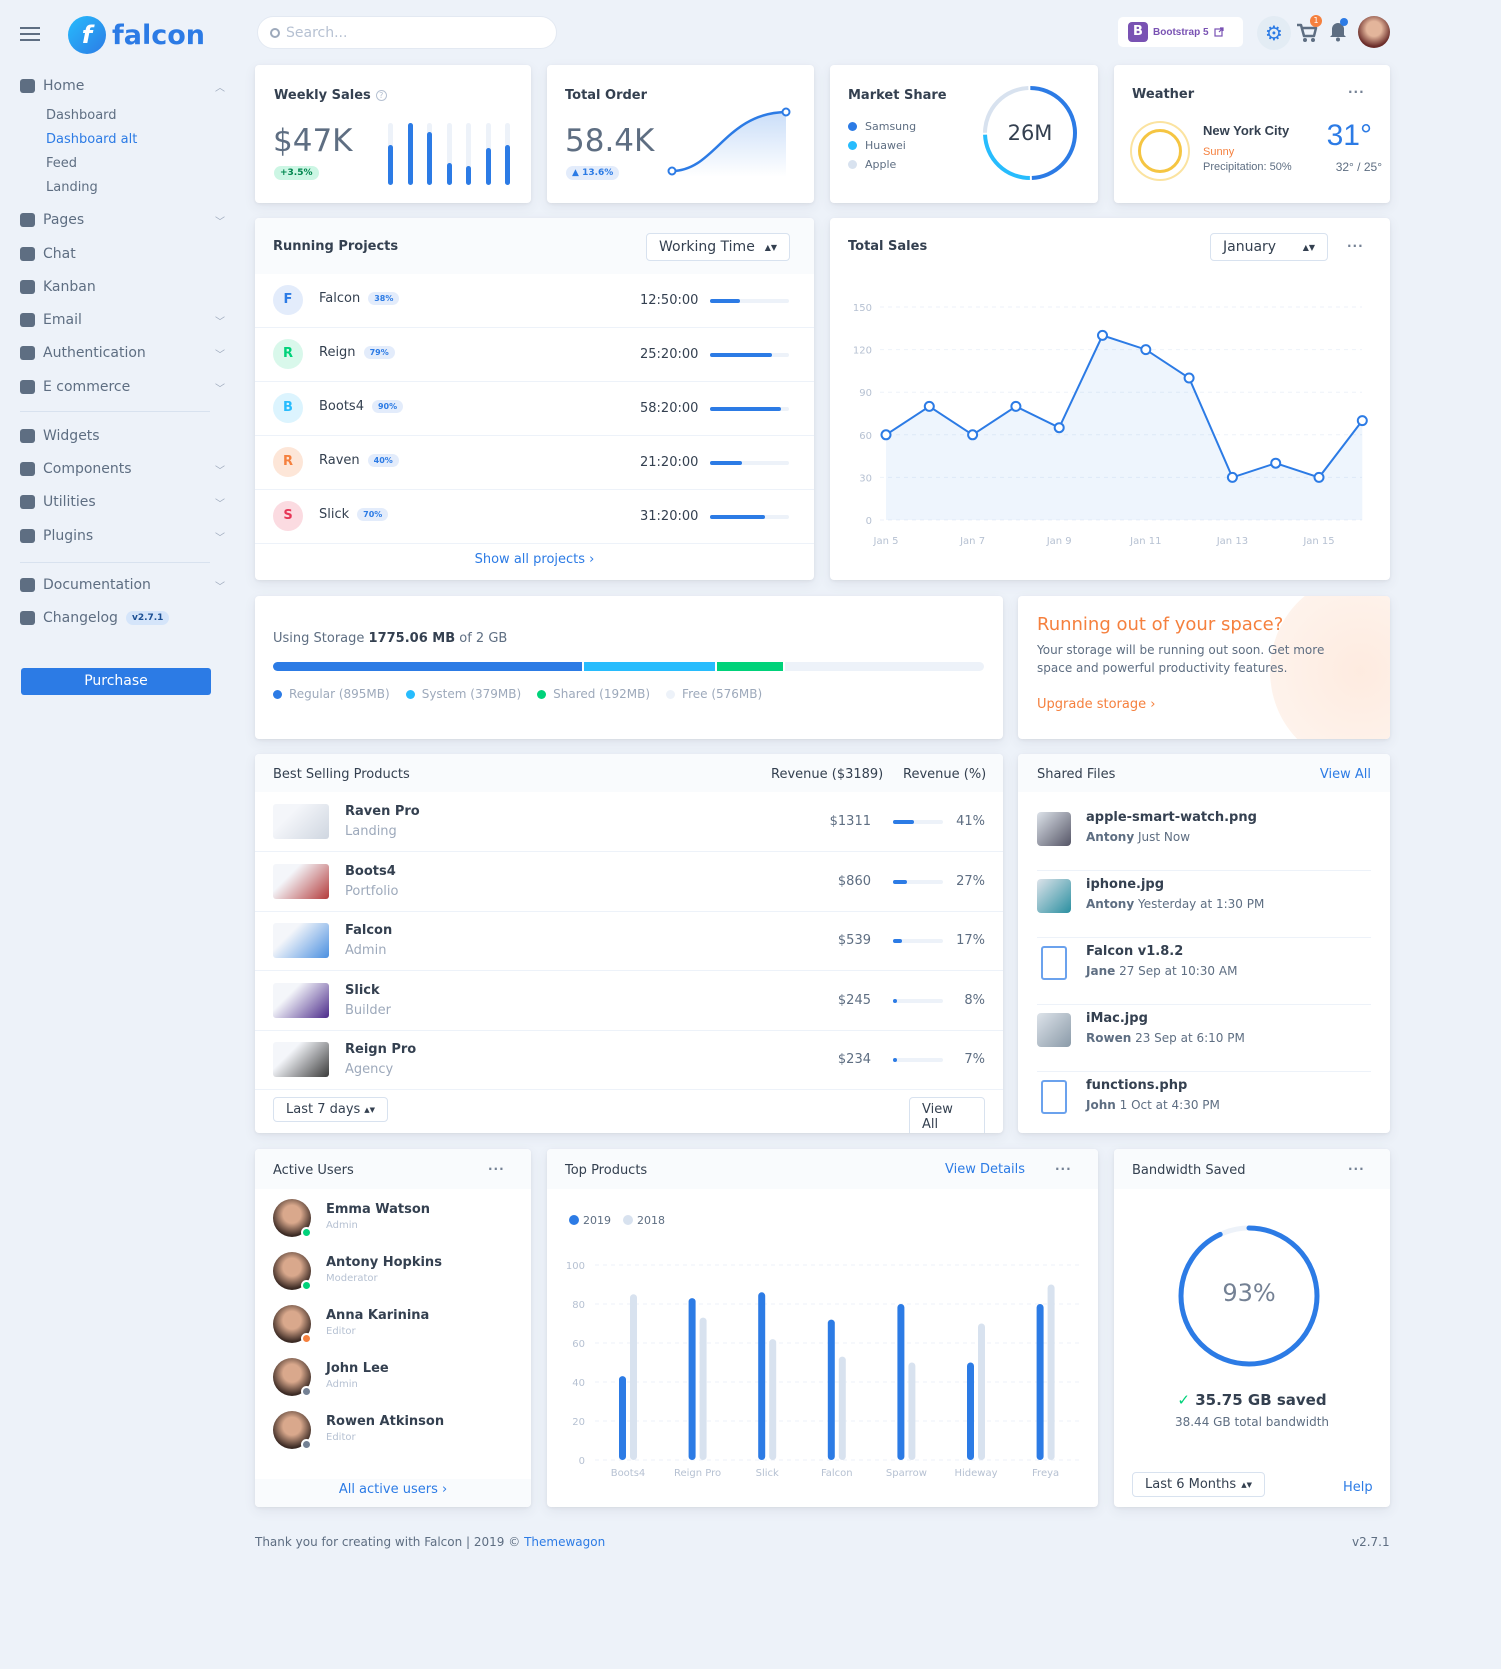 The image size is (1501, 1669). I want to click on user-item: Anna Karinina Editor, so click(393, 1331).